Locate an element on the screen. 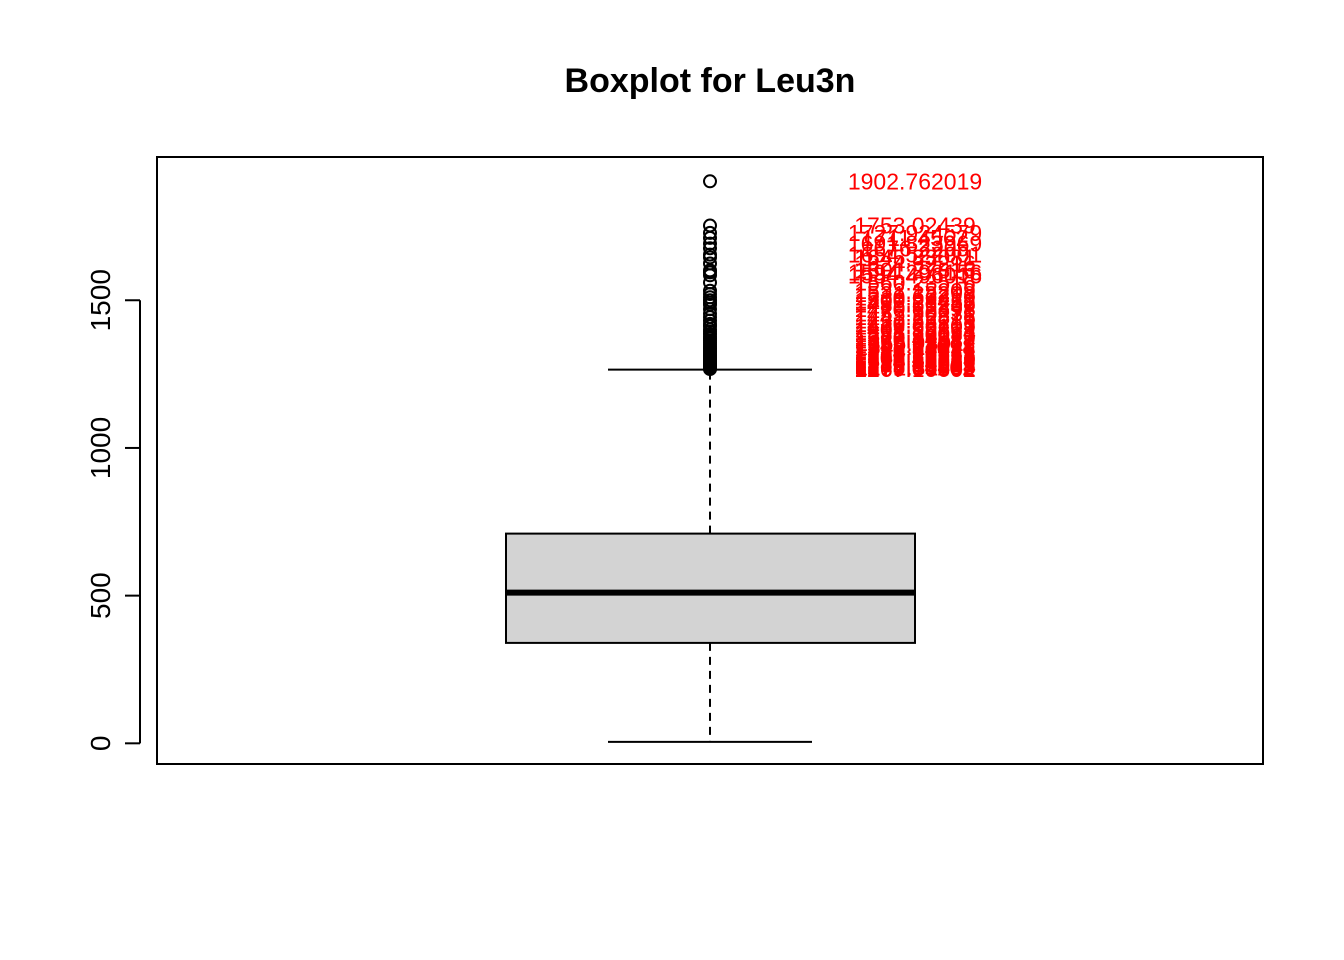 The width and height of the screenshot is (1344, 960). outlier-label: 1420.88713 is located at coordinates (915, 324).